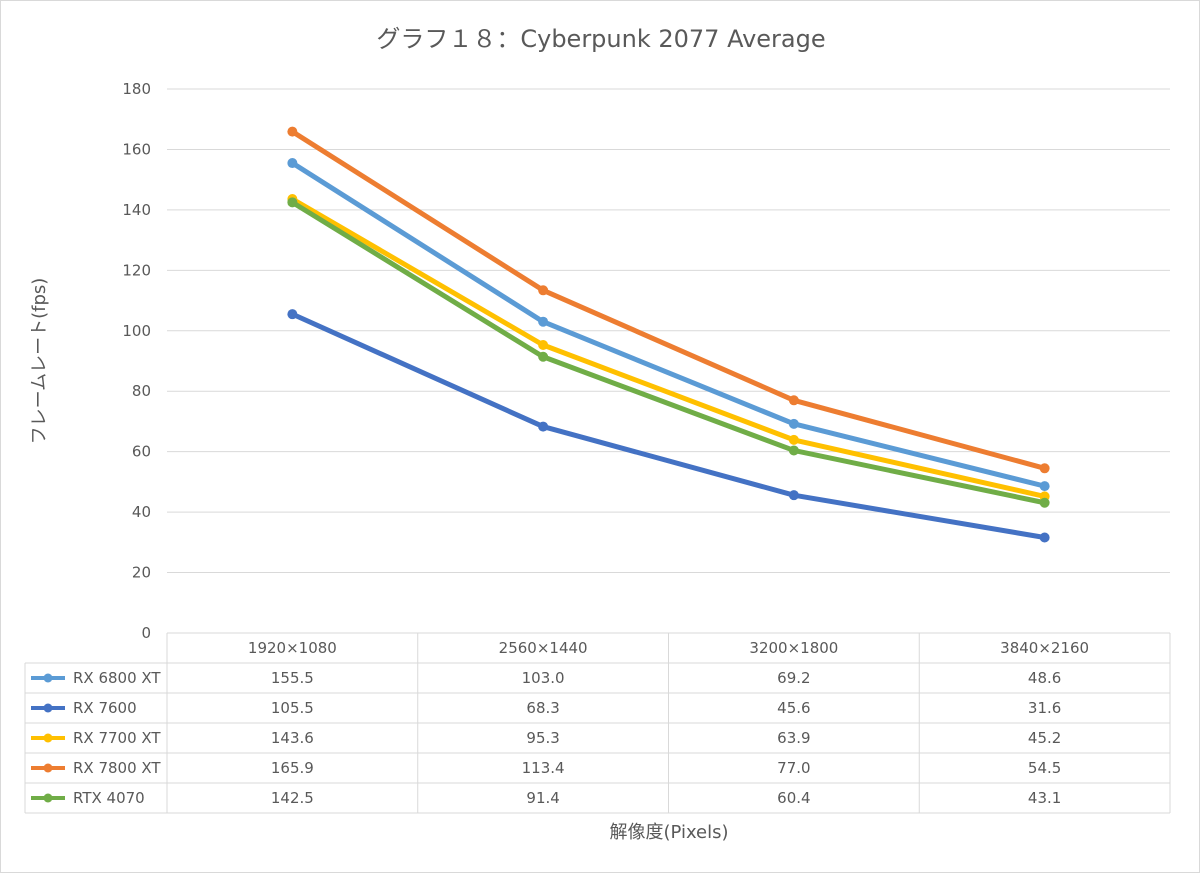 This screenshot has width=1200, height=874. What do you see at coordinates (543, 648) in the screenshot?
I see `x-category-label: 2560×1440` at bounding box center [543, 648].